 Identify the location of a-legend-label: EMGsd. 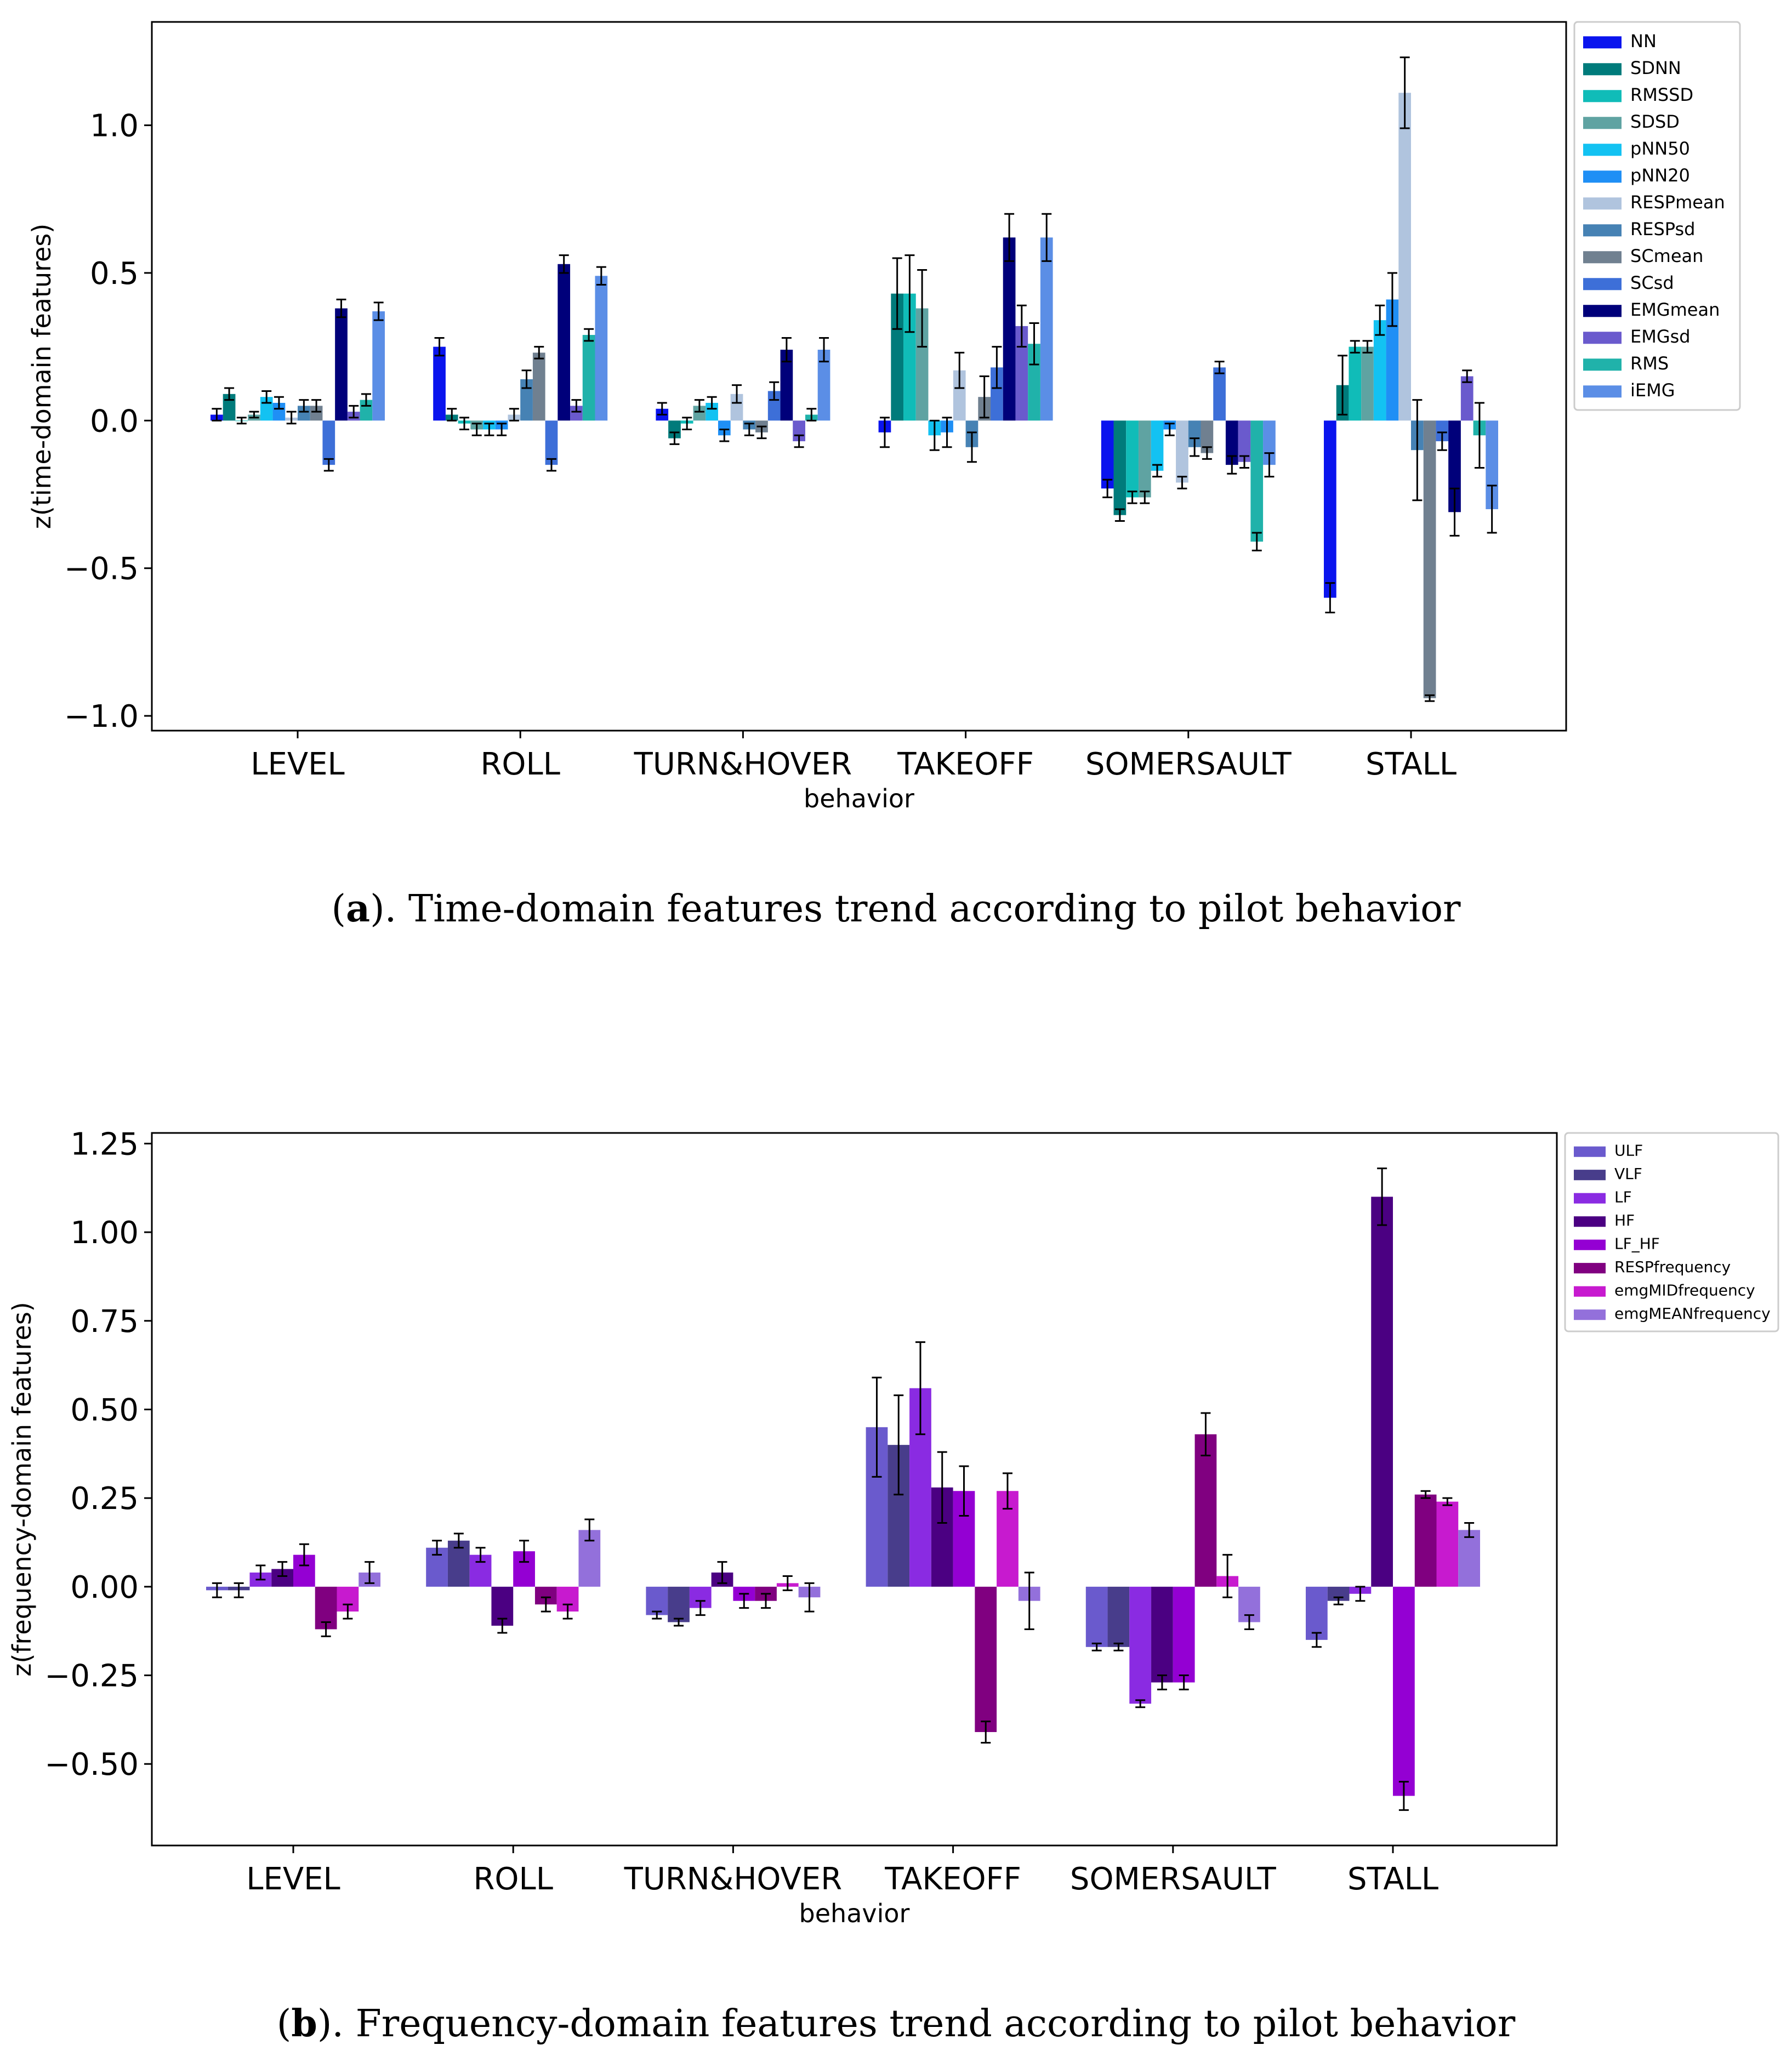
(1660, 336).